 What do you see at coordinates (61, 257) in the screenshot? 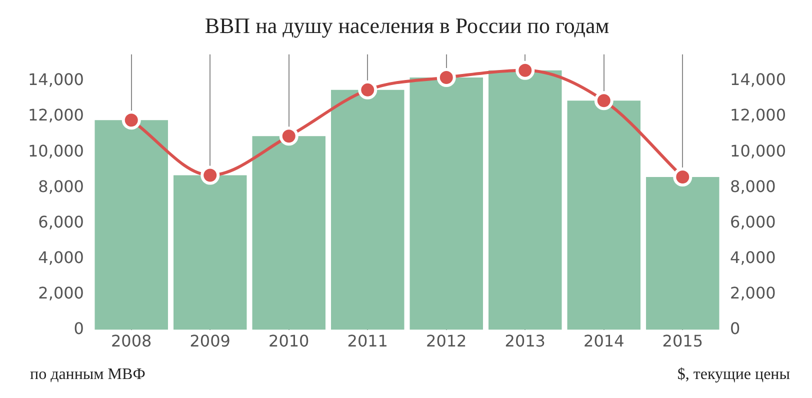
I see `y-tick-label: 4,000` at bounding box center [61, 257].